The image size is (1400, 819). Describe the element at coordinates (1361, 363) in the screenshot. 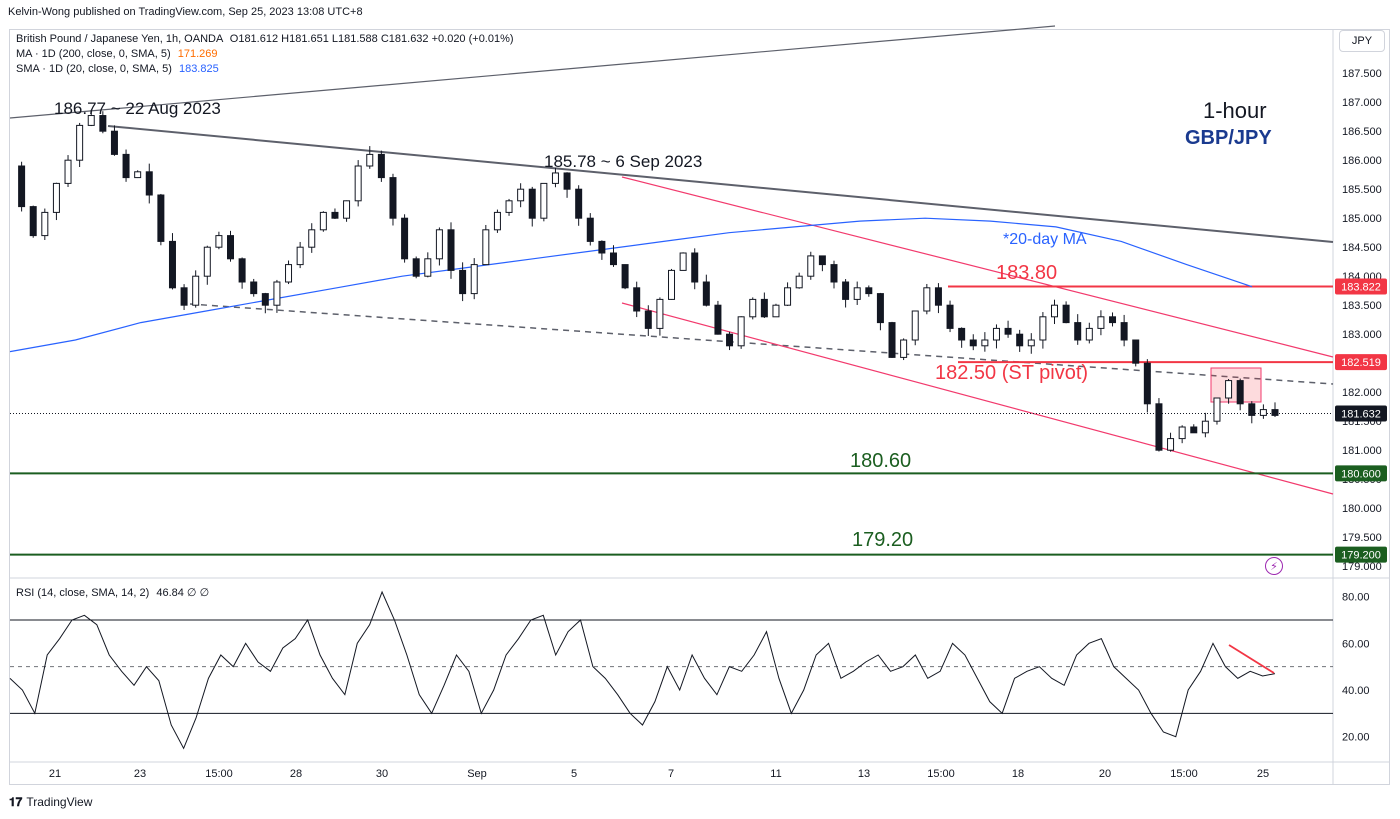

I see `pivot-badge: 182.519` at that location.